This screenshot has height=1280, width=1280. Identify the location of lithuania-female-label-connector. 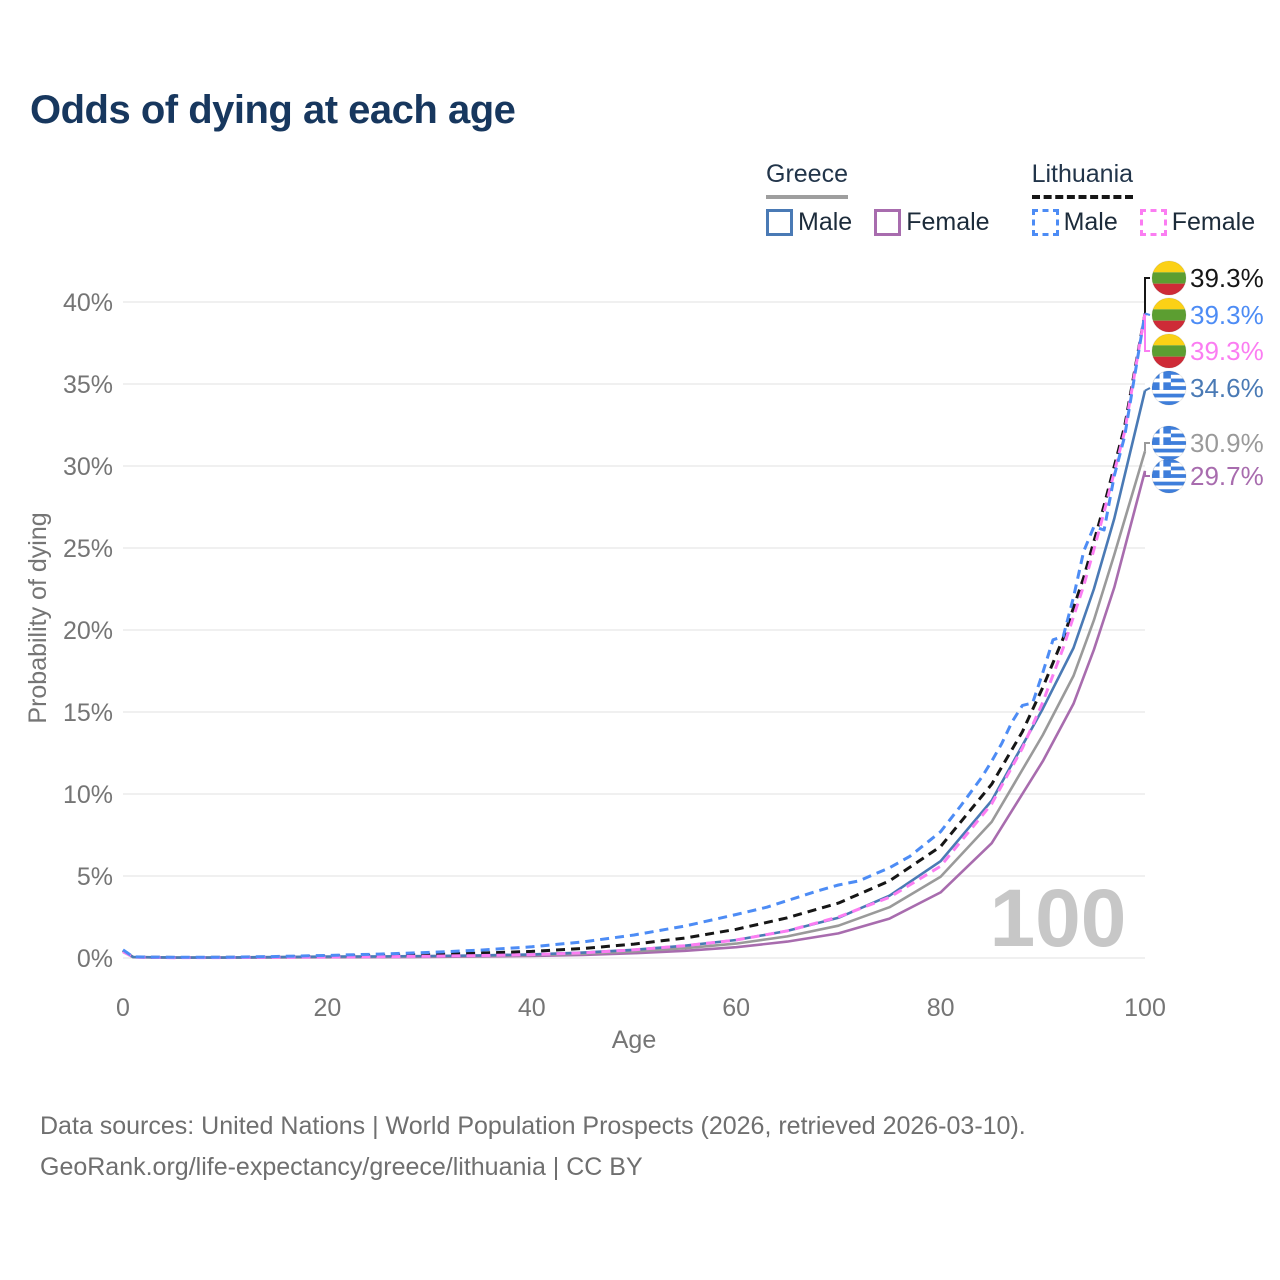
(1147, 332).